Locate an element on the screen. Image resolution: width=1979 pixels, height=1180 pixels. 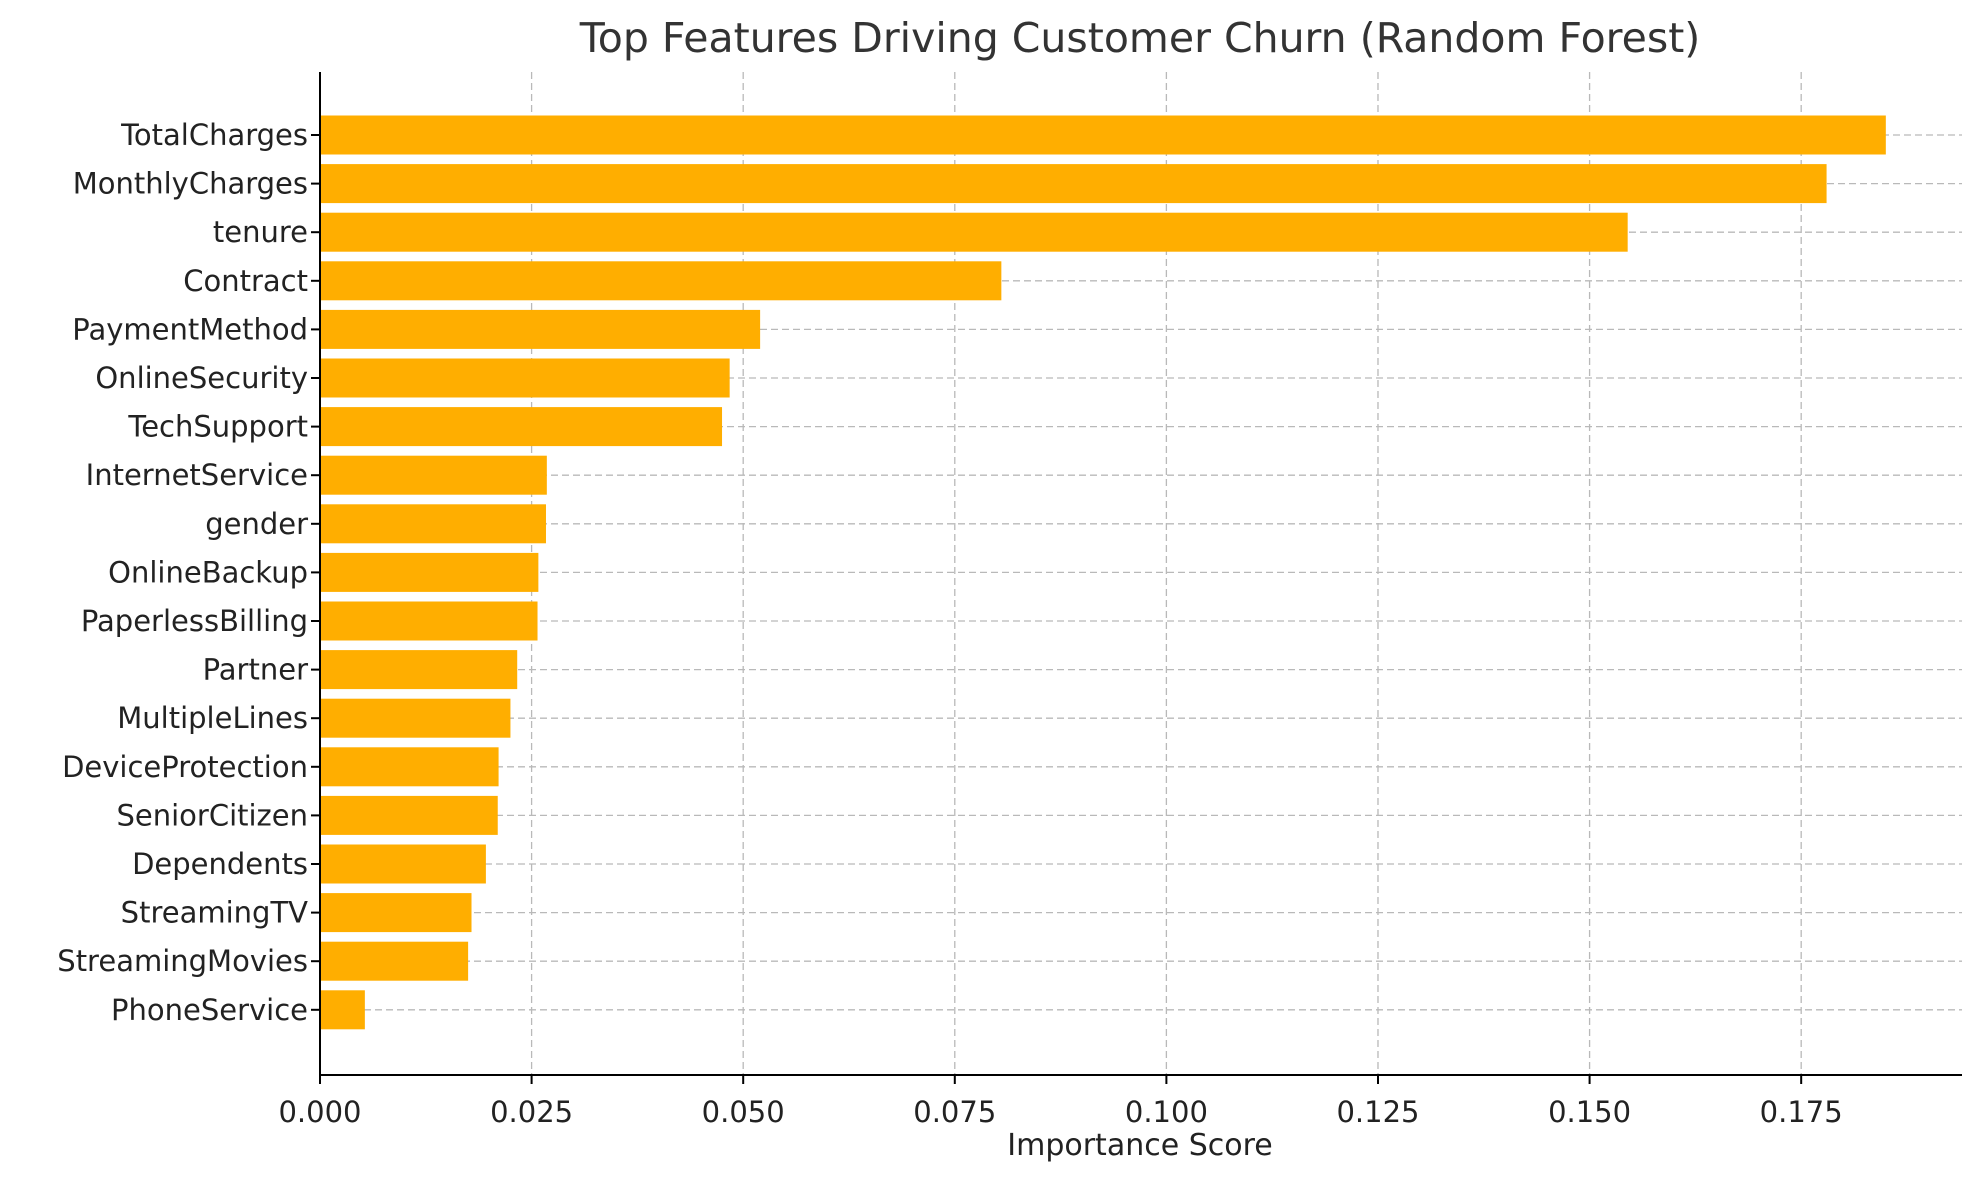
y-tick-label: TechSupport is located at coordinates (217, 427).